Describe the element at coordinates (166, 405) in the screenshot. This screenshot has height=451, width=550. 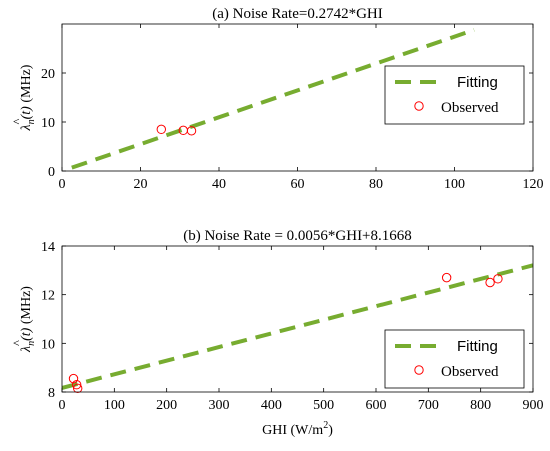
I see `x-tick-label-b-2: 200` at that location.